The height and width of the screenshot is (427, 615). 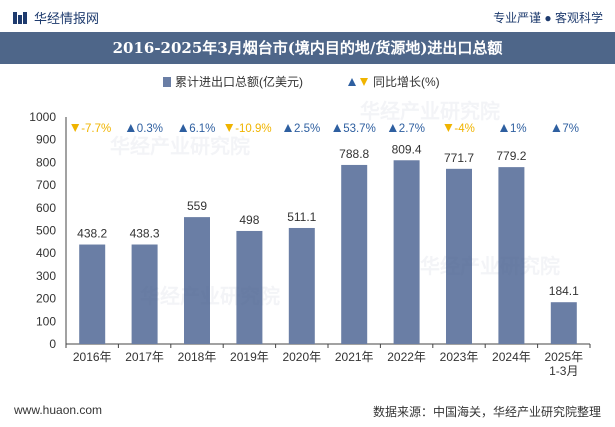 What do you see at coordinates (563, 371) in the screenshot?
I see `x-tick-label: 1-3月` at bounding box center [563, 371].